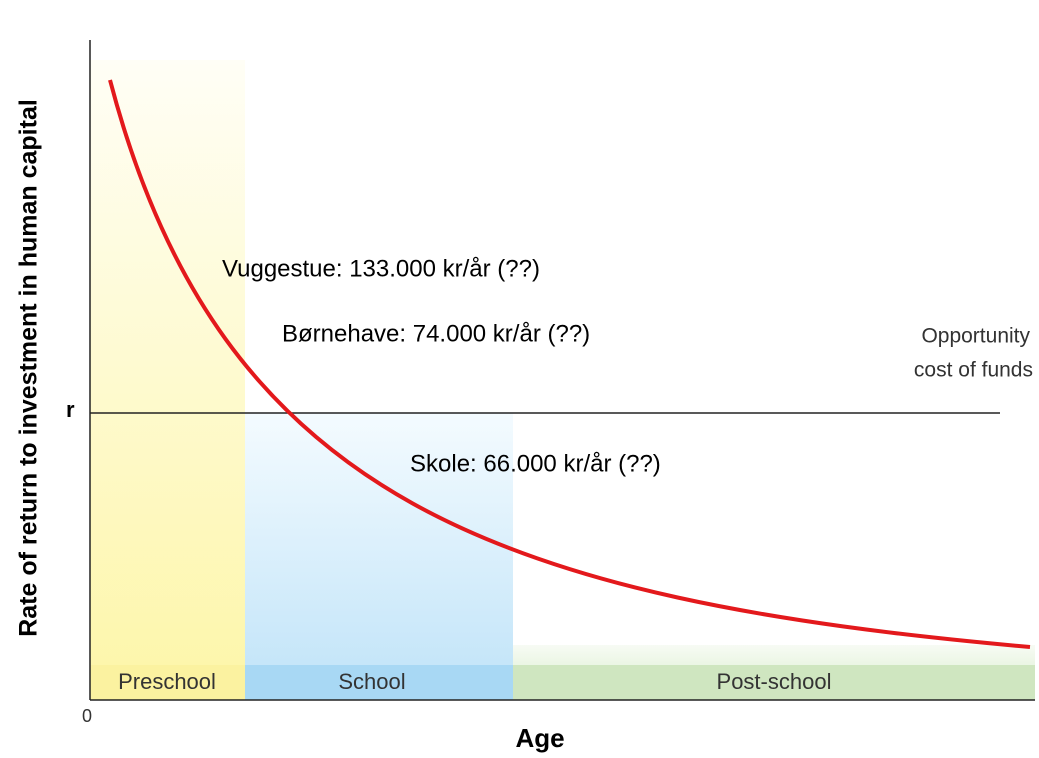  What do you see at coordinates (379, 556) in the screenshot?
I see `school-area` at bounding box center [379, 556].